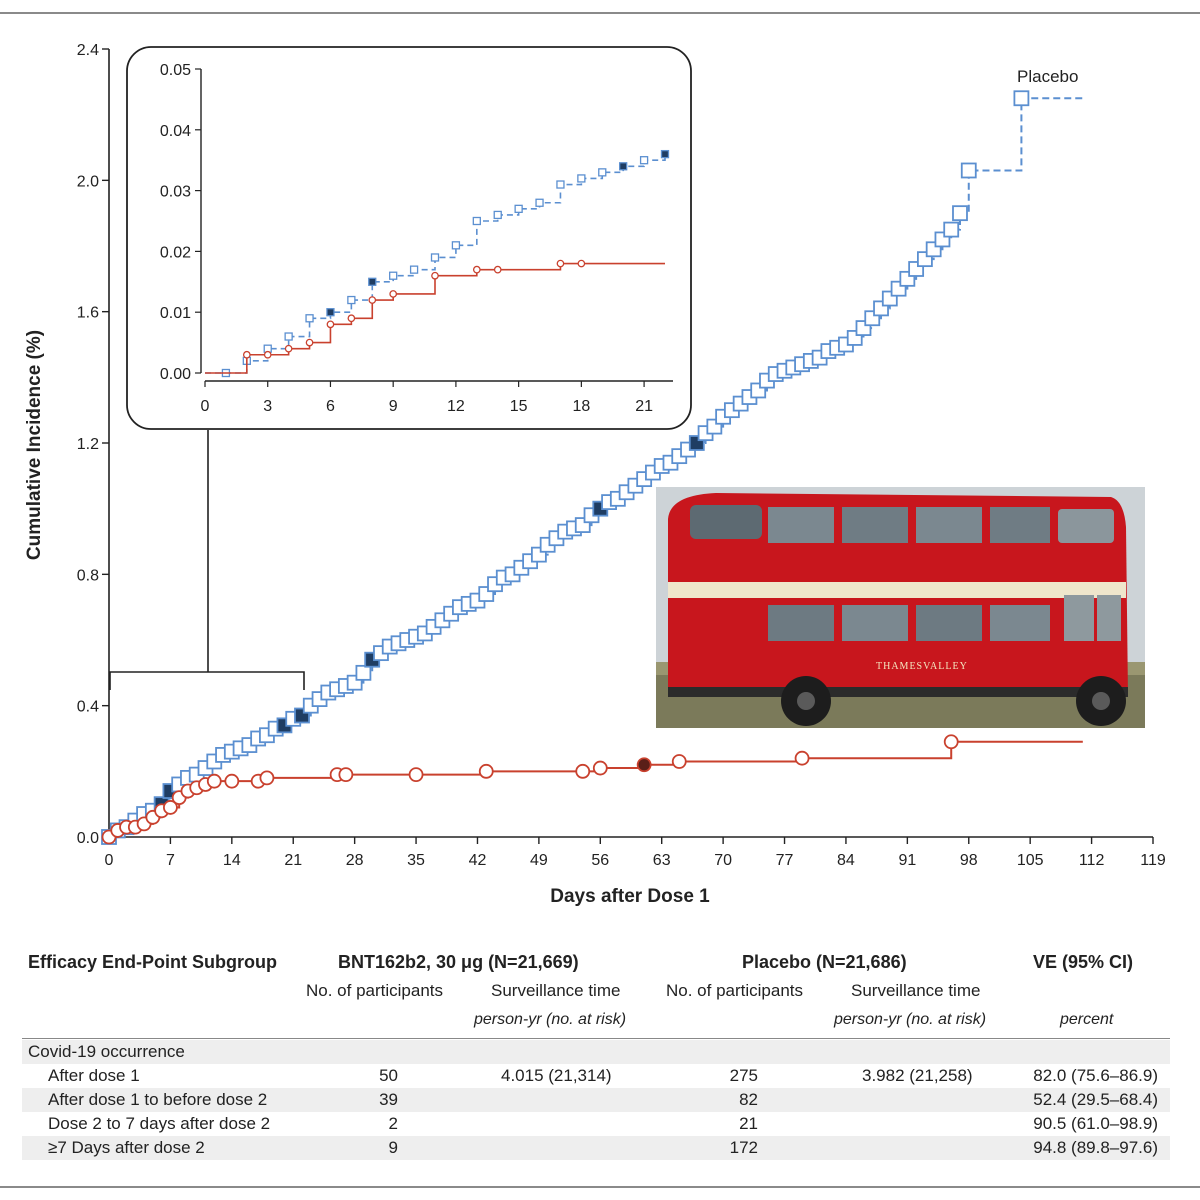 The height and width of the screenshot is (1200, 1200). I want to click on x-tick-label: 21, so click(293, 860).